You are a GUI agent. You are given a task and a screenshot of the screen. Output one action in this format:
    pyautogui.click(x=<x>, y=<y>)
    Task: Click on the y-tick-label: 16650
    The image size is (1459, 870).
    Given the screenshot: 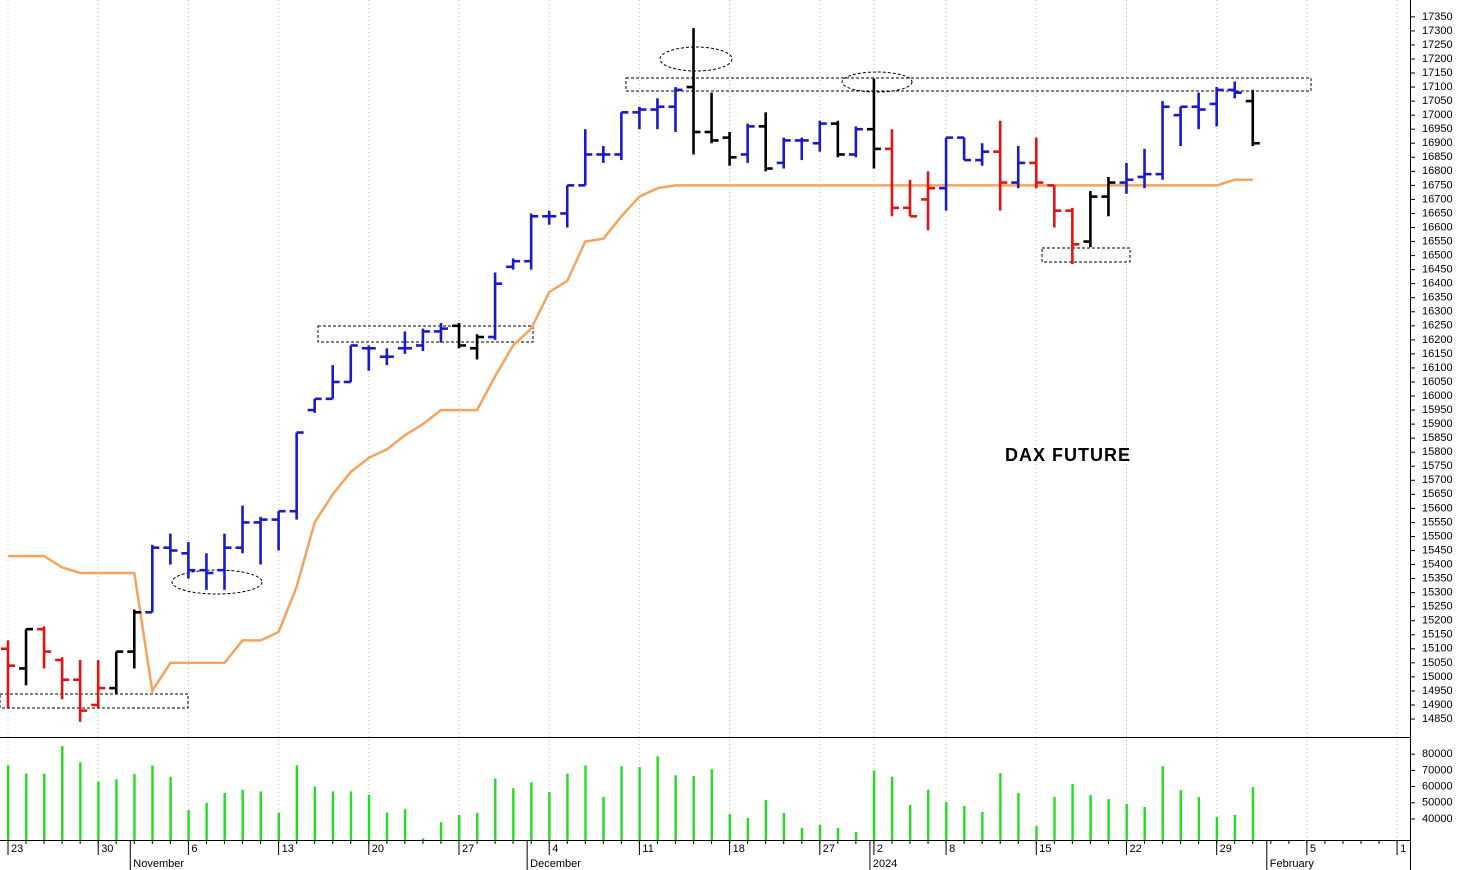 What is the action you would take?
    pyautogui.click(x=1437, y=213)
    